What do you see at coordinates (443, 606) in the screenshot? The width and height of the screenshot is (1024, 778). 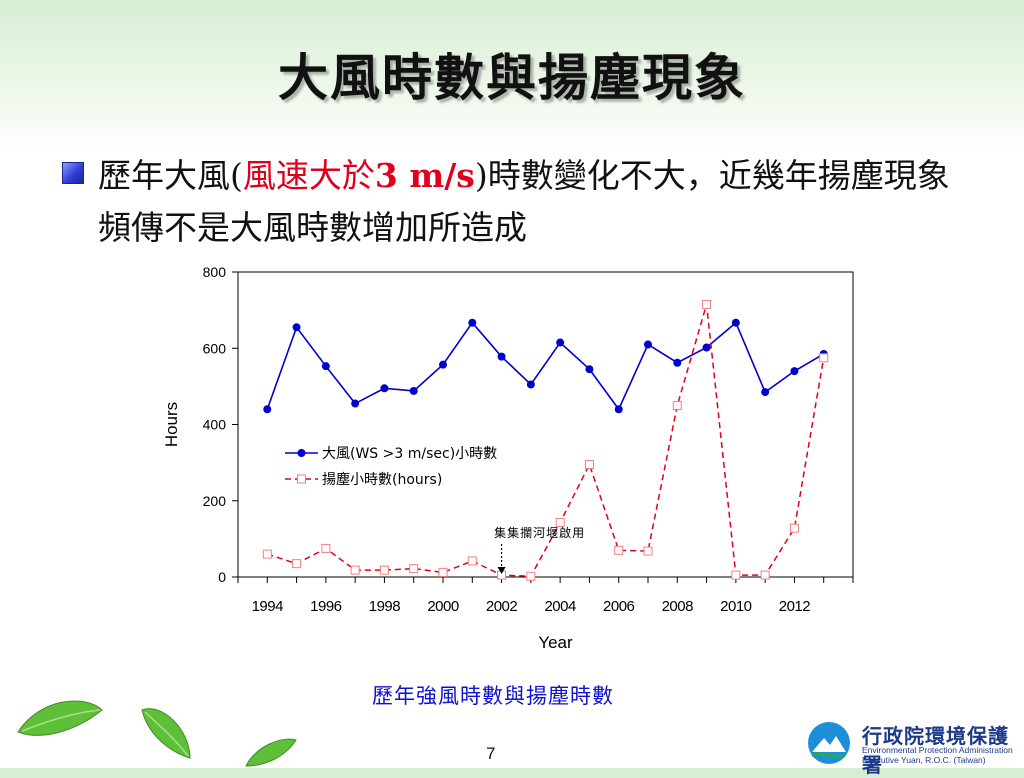 I see `x-tick-label: 2000` at bounding box center [443, 606].